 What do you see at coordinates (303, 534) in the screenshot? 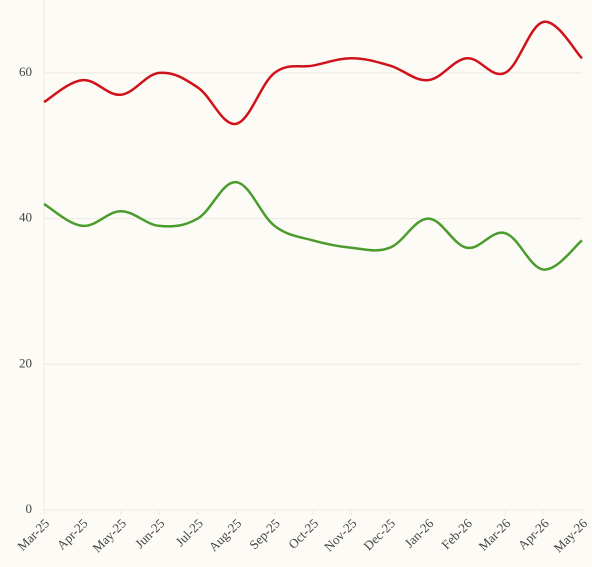
I see `x-tick-label: Oct-25` at bounding box center [303, 534].